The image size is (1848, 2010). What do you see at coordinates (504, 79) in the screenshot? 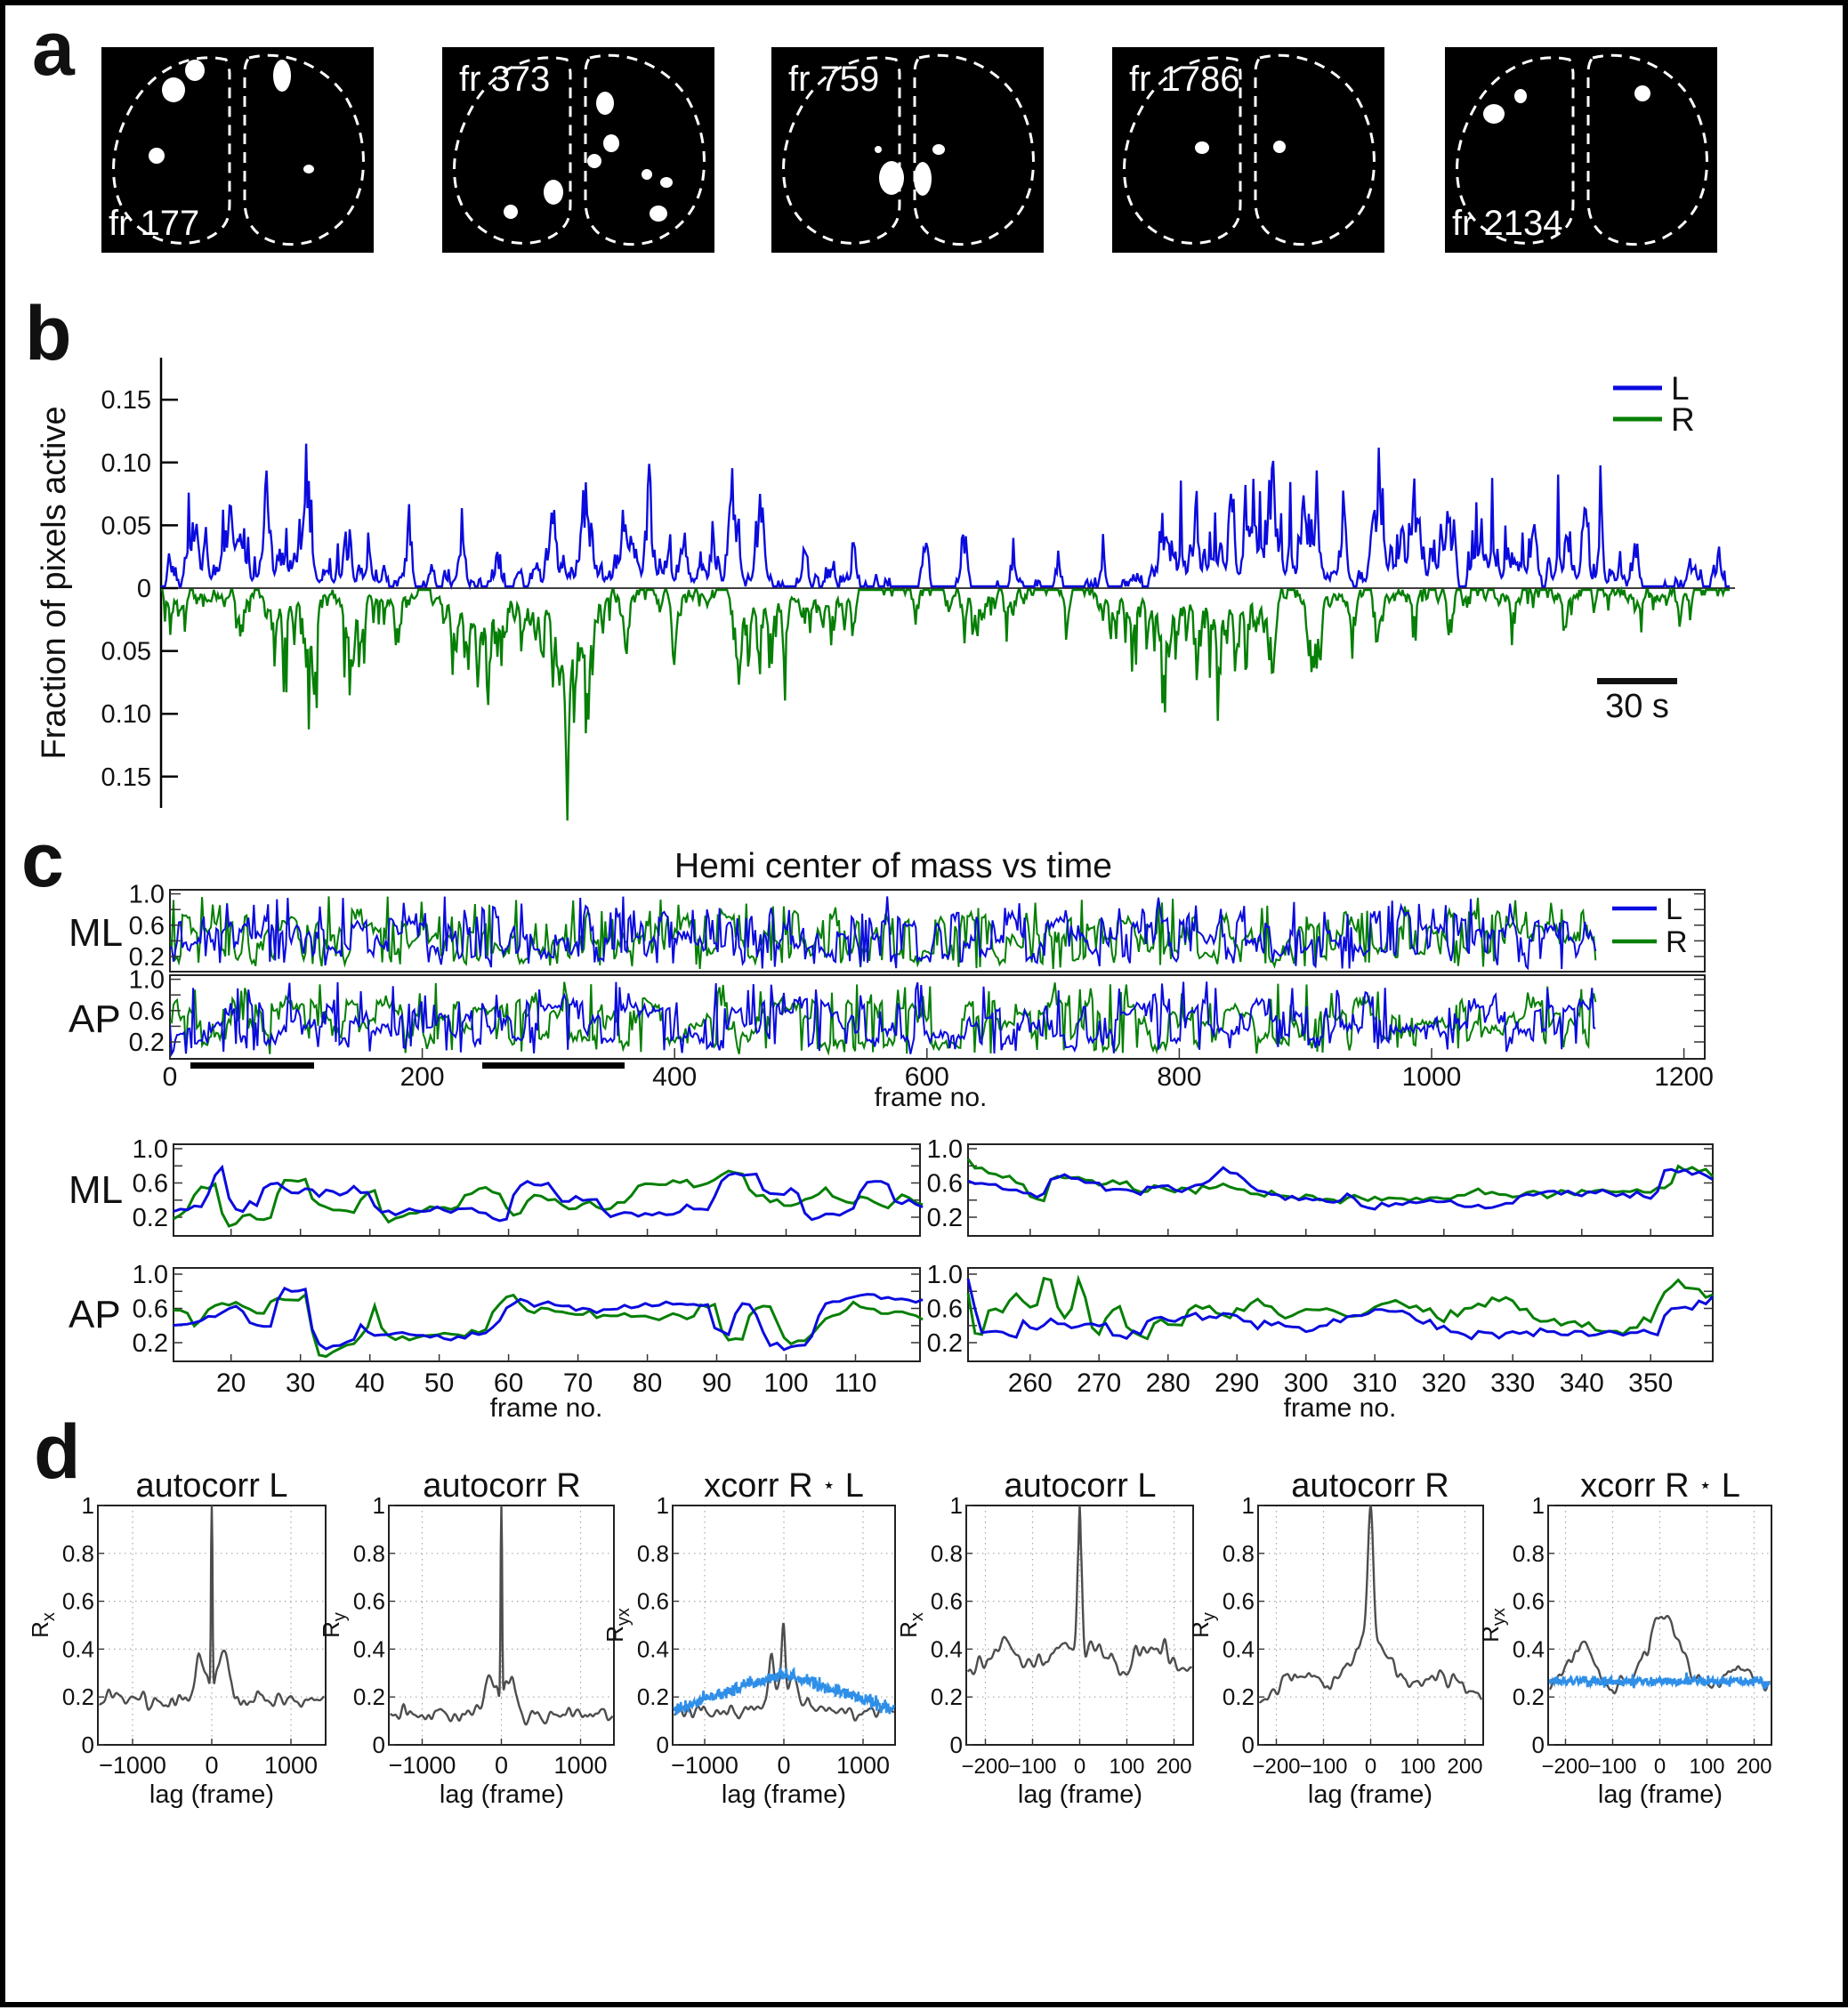
I see `svg-text: fr 373` at bounding box center [504, 79].